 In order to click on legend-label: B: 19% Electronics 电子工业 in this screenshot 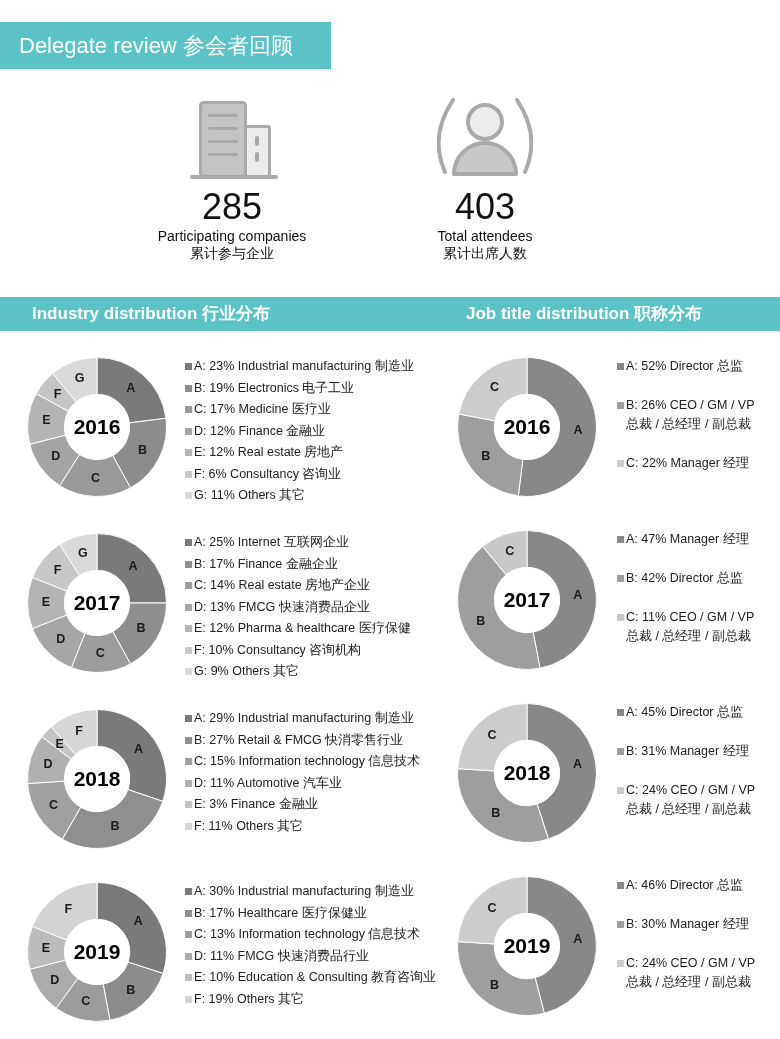, I will do `click(274, 388)`.